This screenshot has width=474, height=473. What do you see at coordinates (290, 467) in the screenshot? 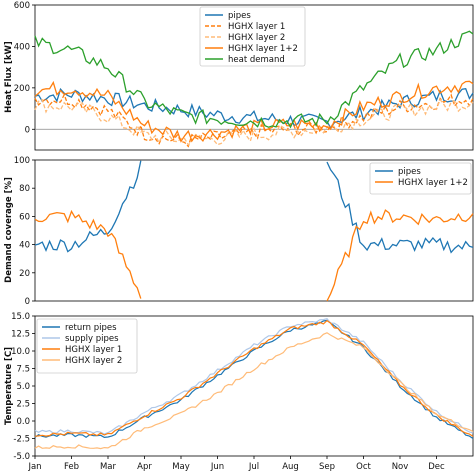
I see `x-tick-label: Aug` at bounding box center [290, 467].